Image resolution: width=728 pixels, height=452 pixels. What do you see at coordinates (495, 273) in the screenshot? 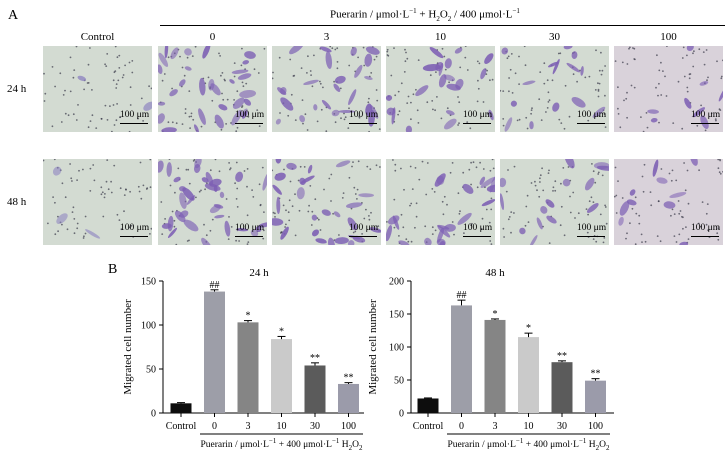
I see `chart-title: 48 h` at bounding box center [495, 273].